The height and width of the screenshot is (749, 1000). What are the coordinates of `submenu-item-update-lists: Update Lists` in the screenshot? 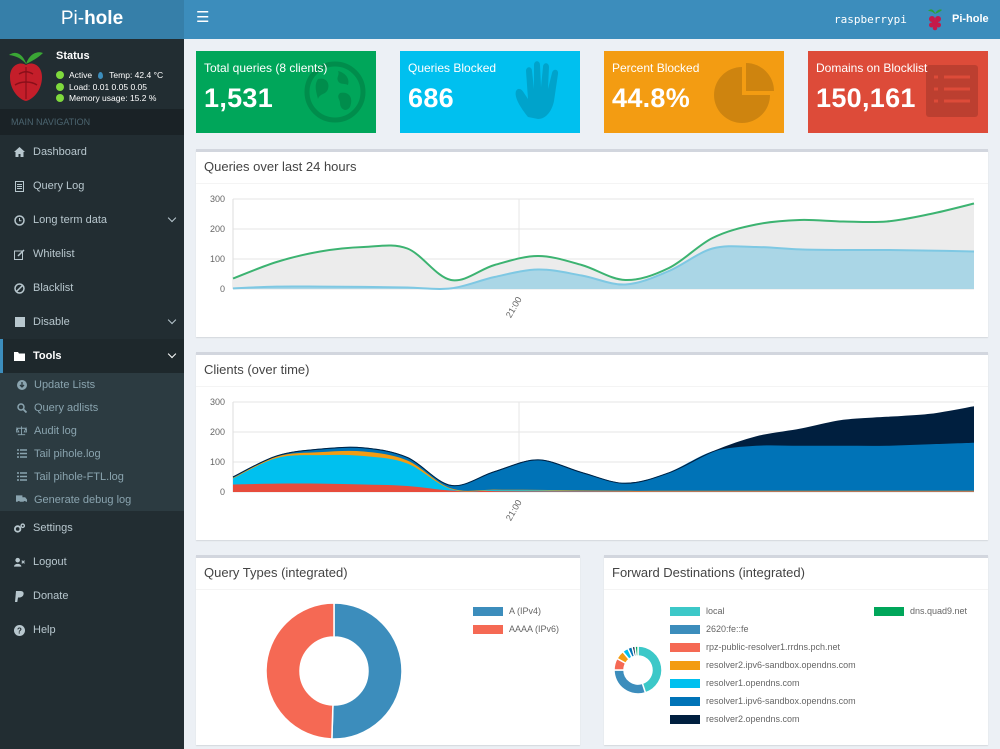 It's located at (92, 384).